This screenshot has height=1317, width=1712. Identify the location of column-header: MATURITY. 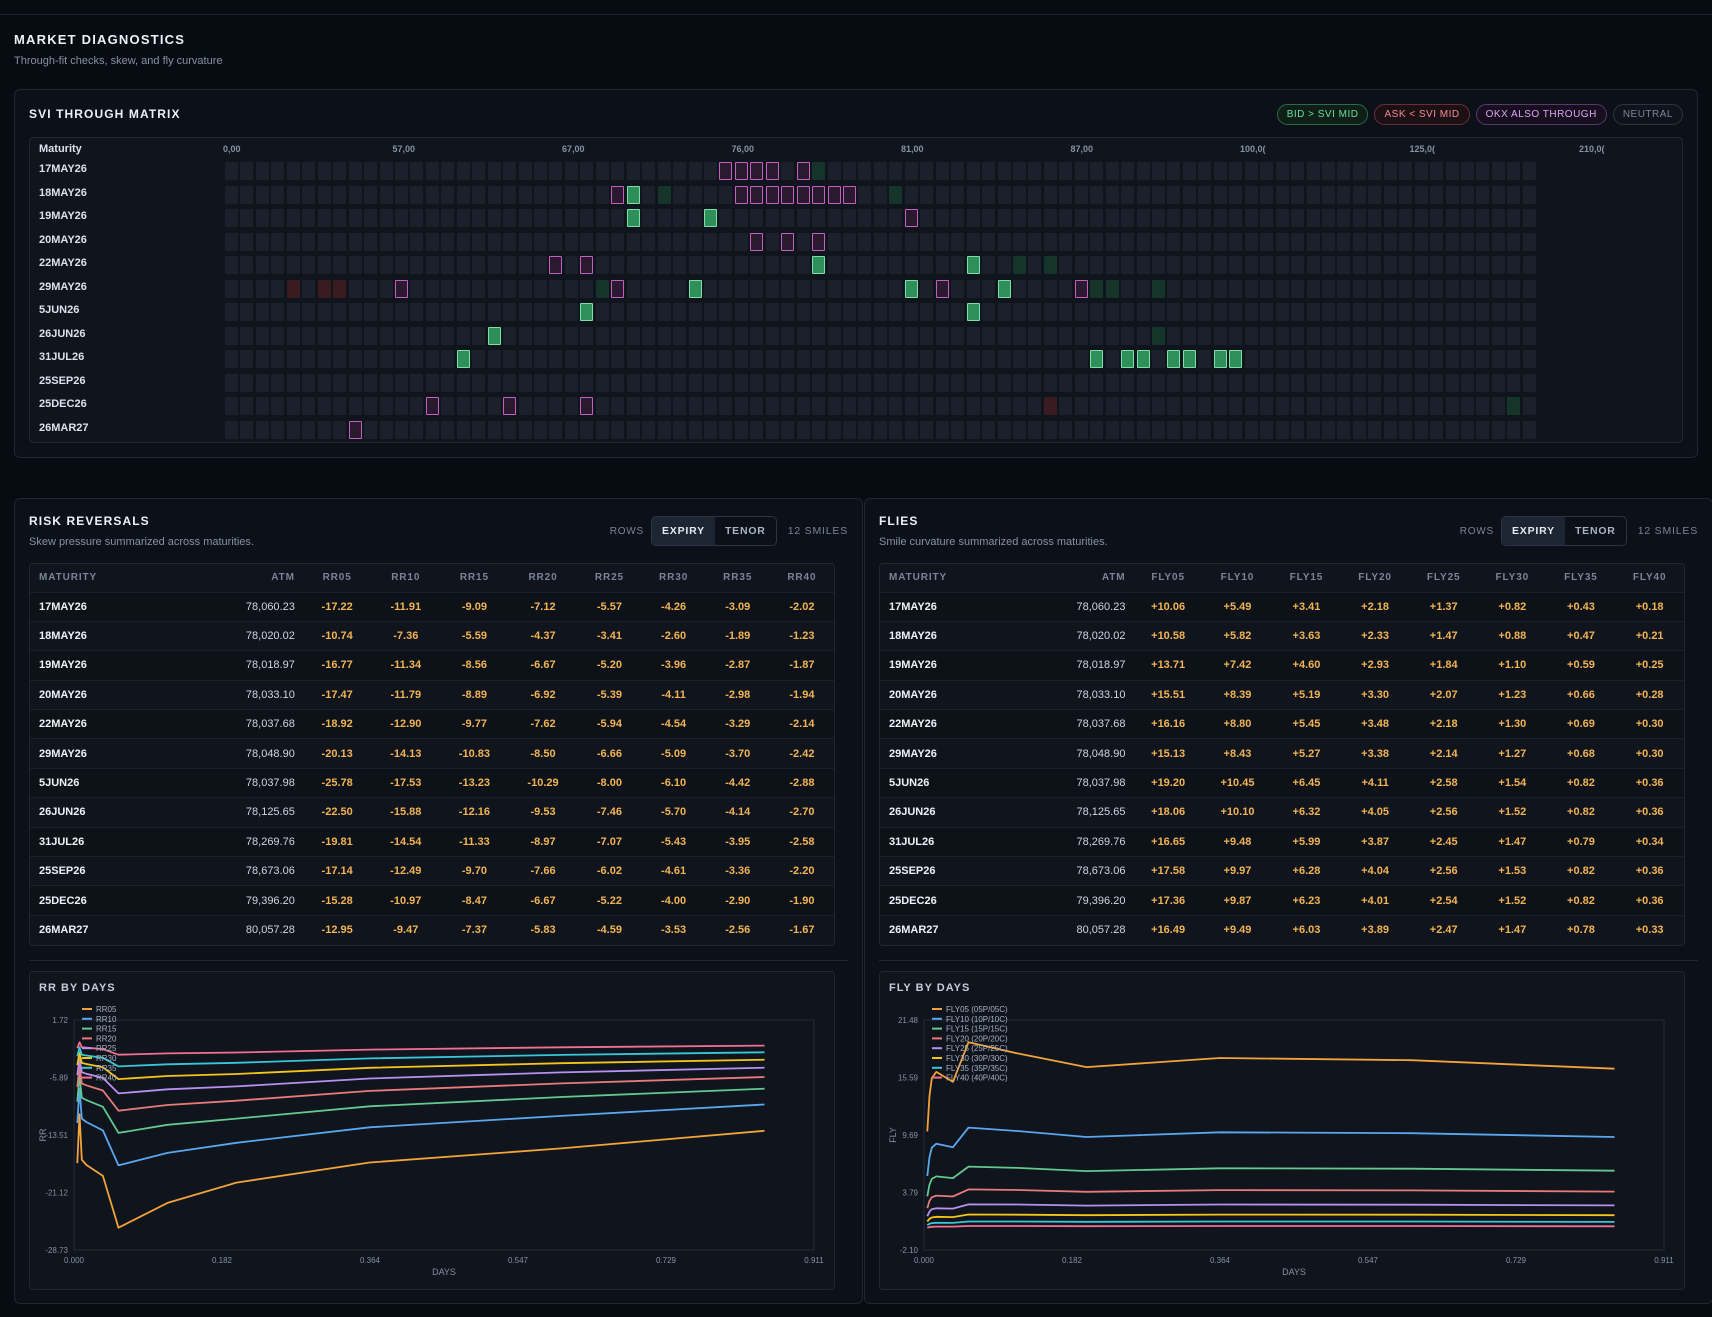
(68, 578).